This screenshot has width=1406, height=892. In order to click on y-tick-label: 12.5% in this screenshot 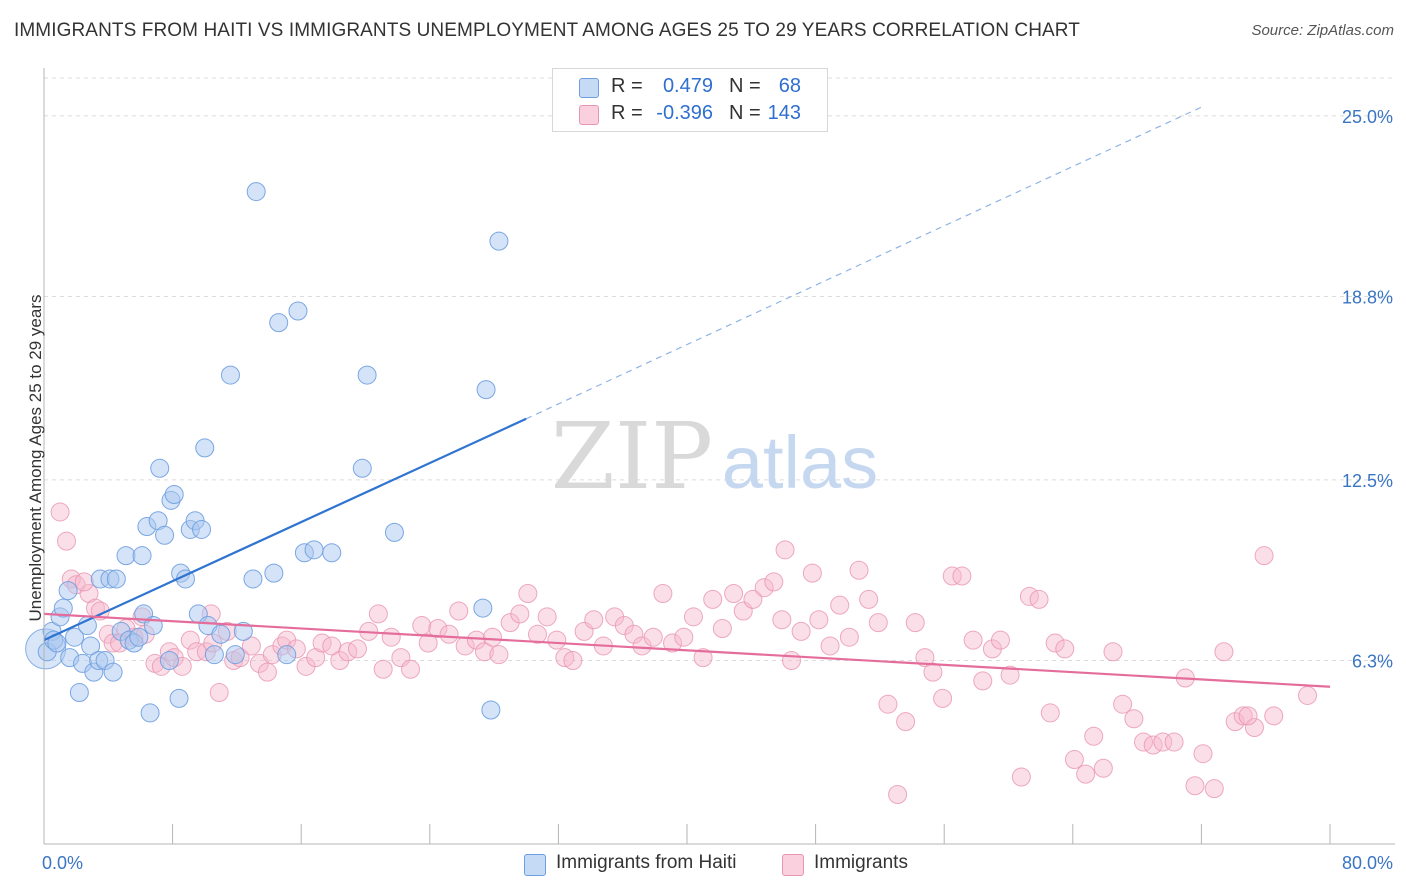, I will do `click(1367, 481)`.